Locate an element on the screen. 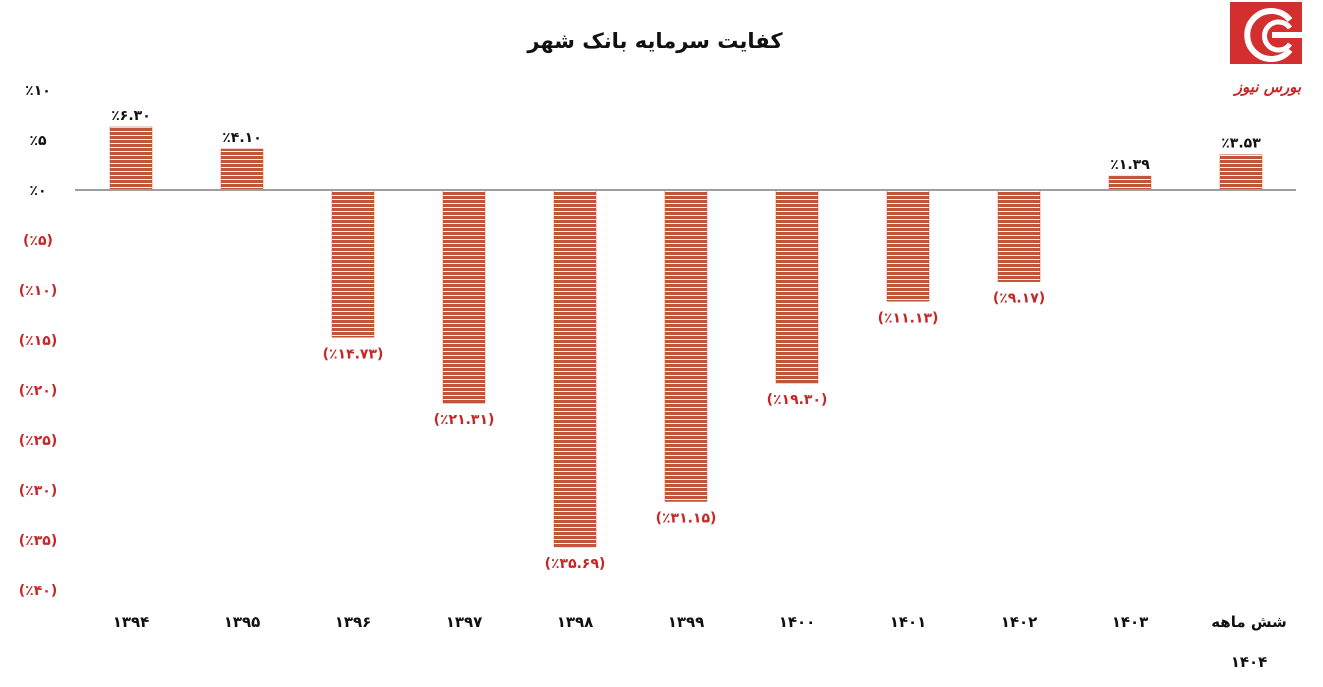 This screenshot has width=1323, height=687. data-label: (٪۱۴.۷۳) is located at coordinates (353, 354).